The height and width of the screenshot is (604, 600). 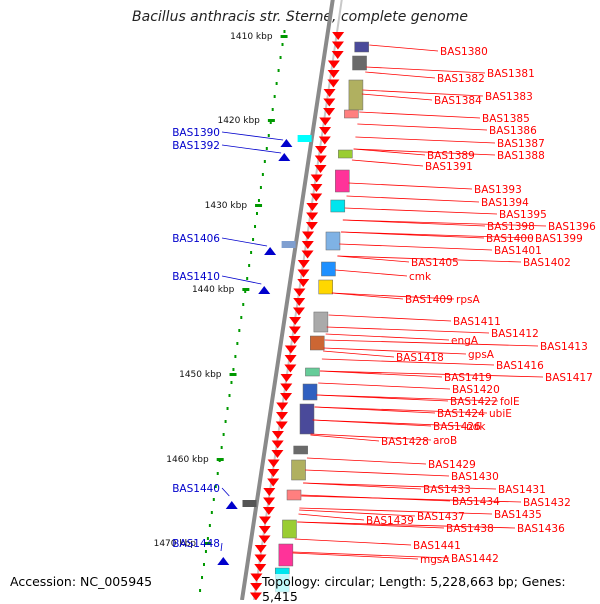 I want to click on right-gene-label: BAS1393, so click(x=498, y=190).